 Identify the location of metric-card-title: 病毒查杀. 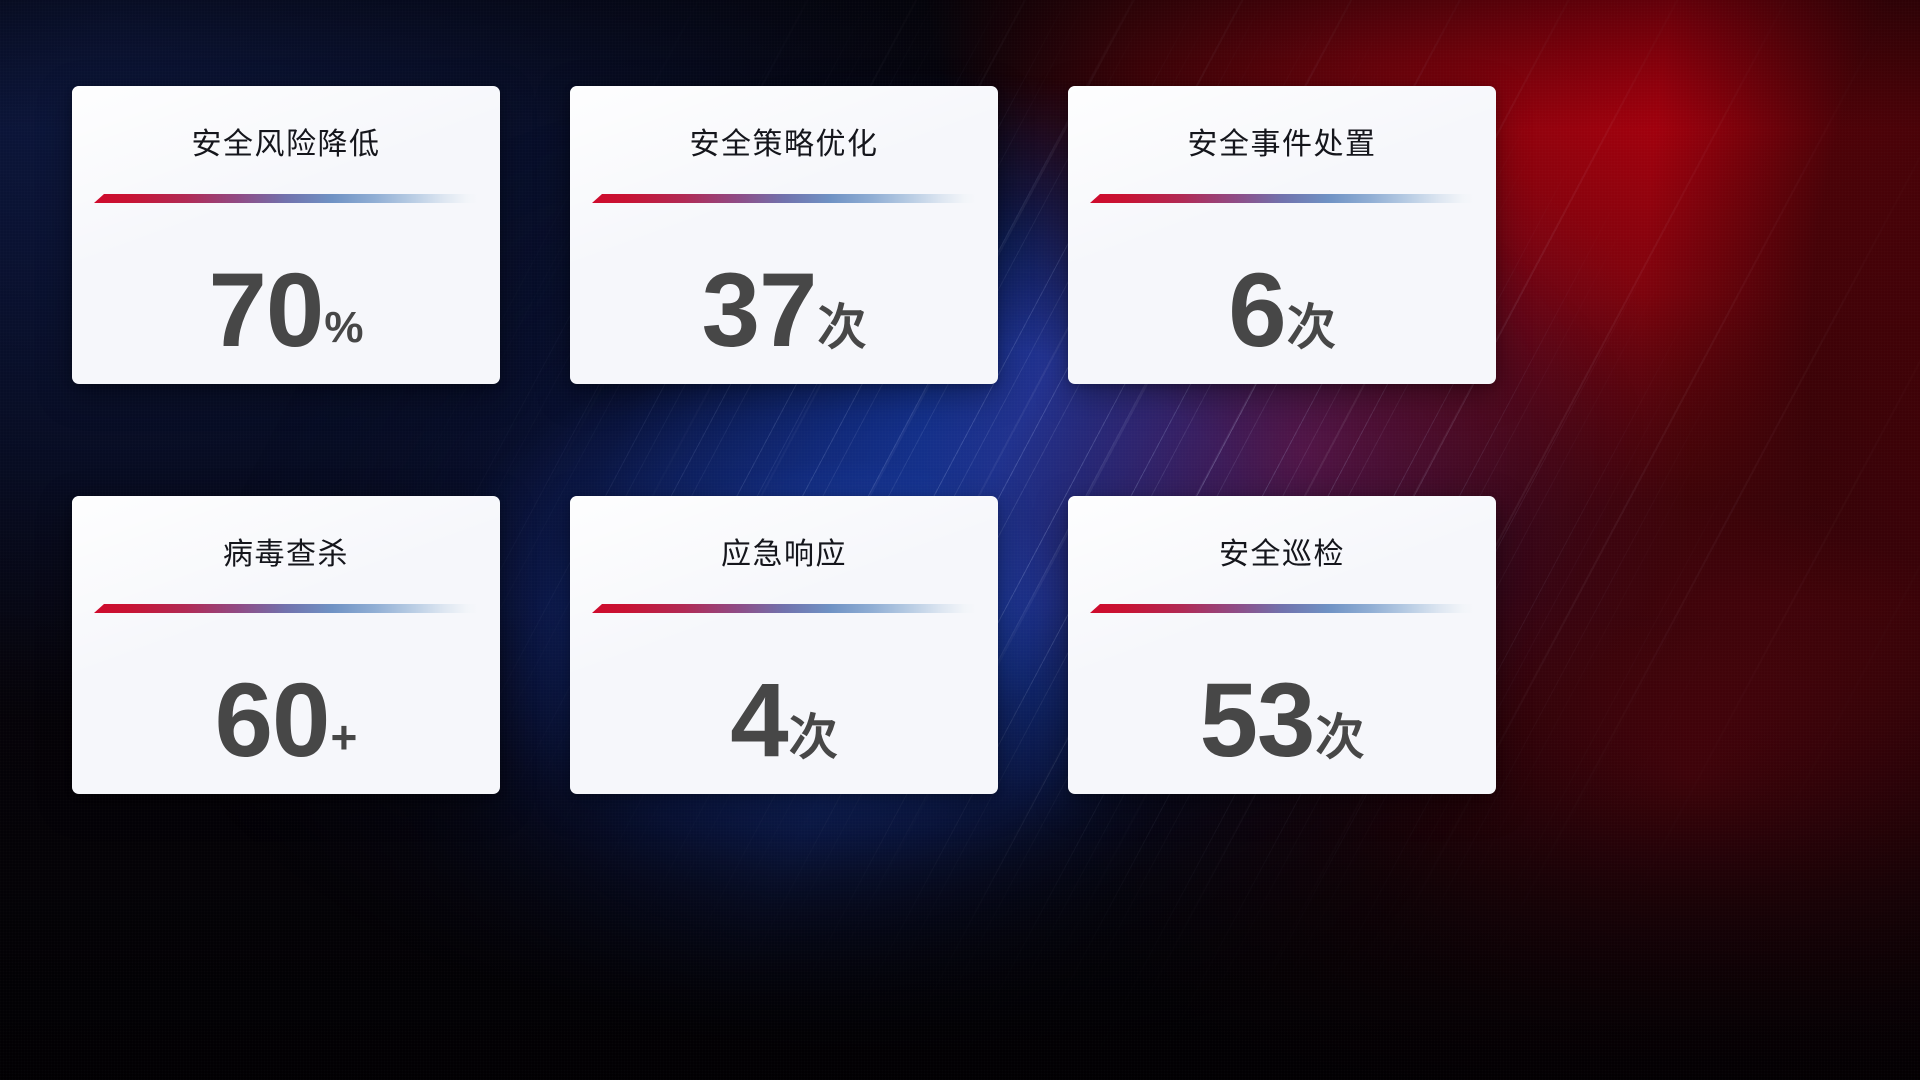
(286, 554).